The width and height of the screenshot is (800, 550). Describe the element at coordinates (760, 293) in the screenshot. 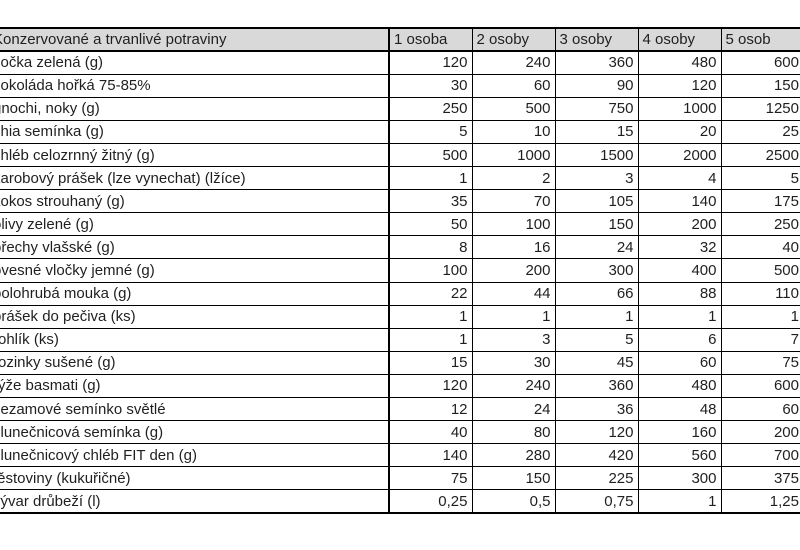

I see `quantity-cell: 110` at that location.